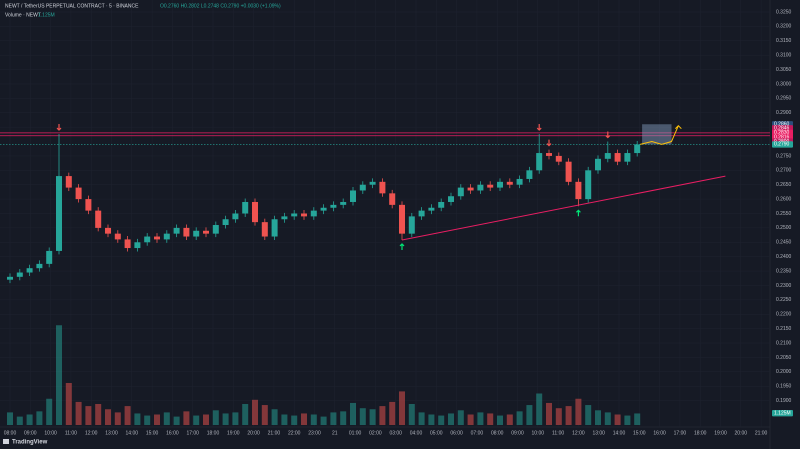 Image resolution: width=800 pixels, height=449 pixels. I want to click on y-tick-label: 0.2050, so click(784, 358).